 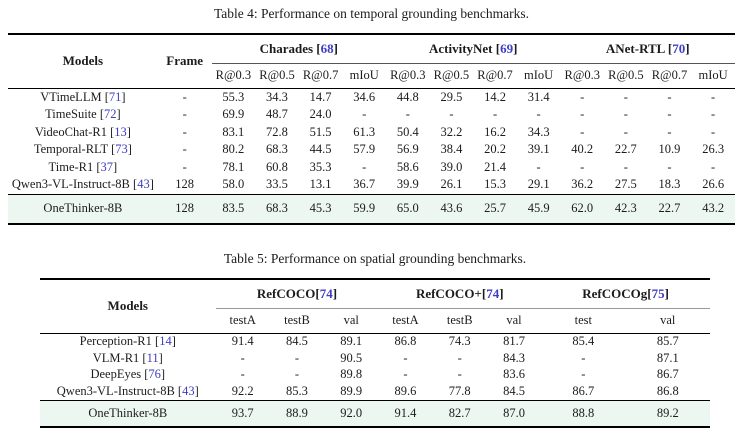 What do you see at coordinates (107, 166) in the screenshot?
I see `citation-link: 37` at bounding box center [107, 166].